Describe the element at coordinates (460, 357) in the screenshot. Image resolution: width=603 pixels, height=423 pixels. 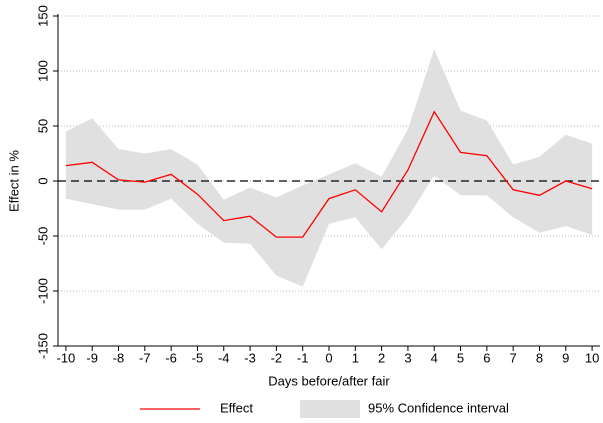
I see `x-tick-label: 5` at that location.